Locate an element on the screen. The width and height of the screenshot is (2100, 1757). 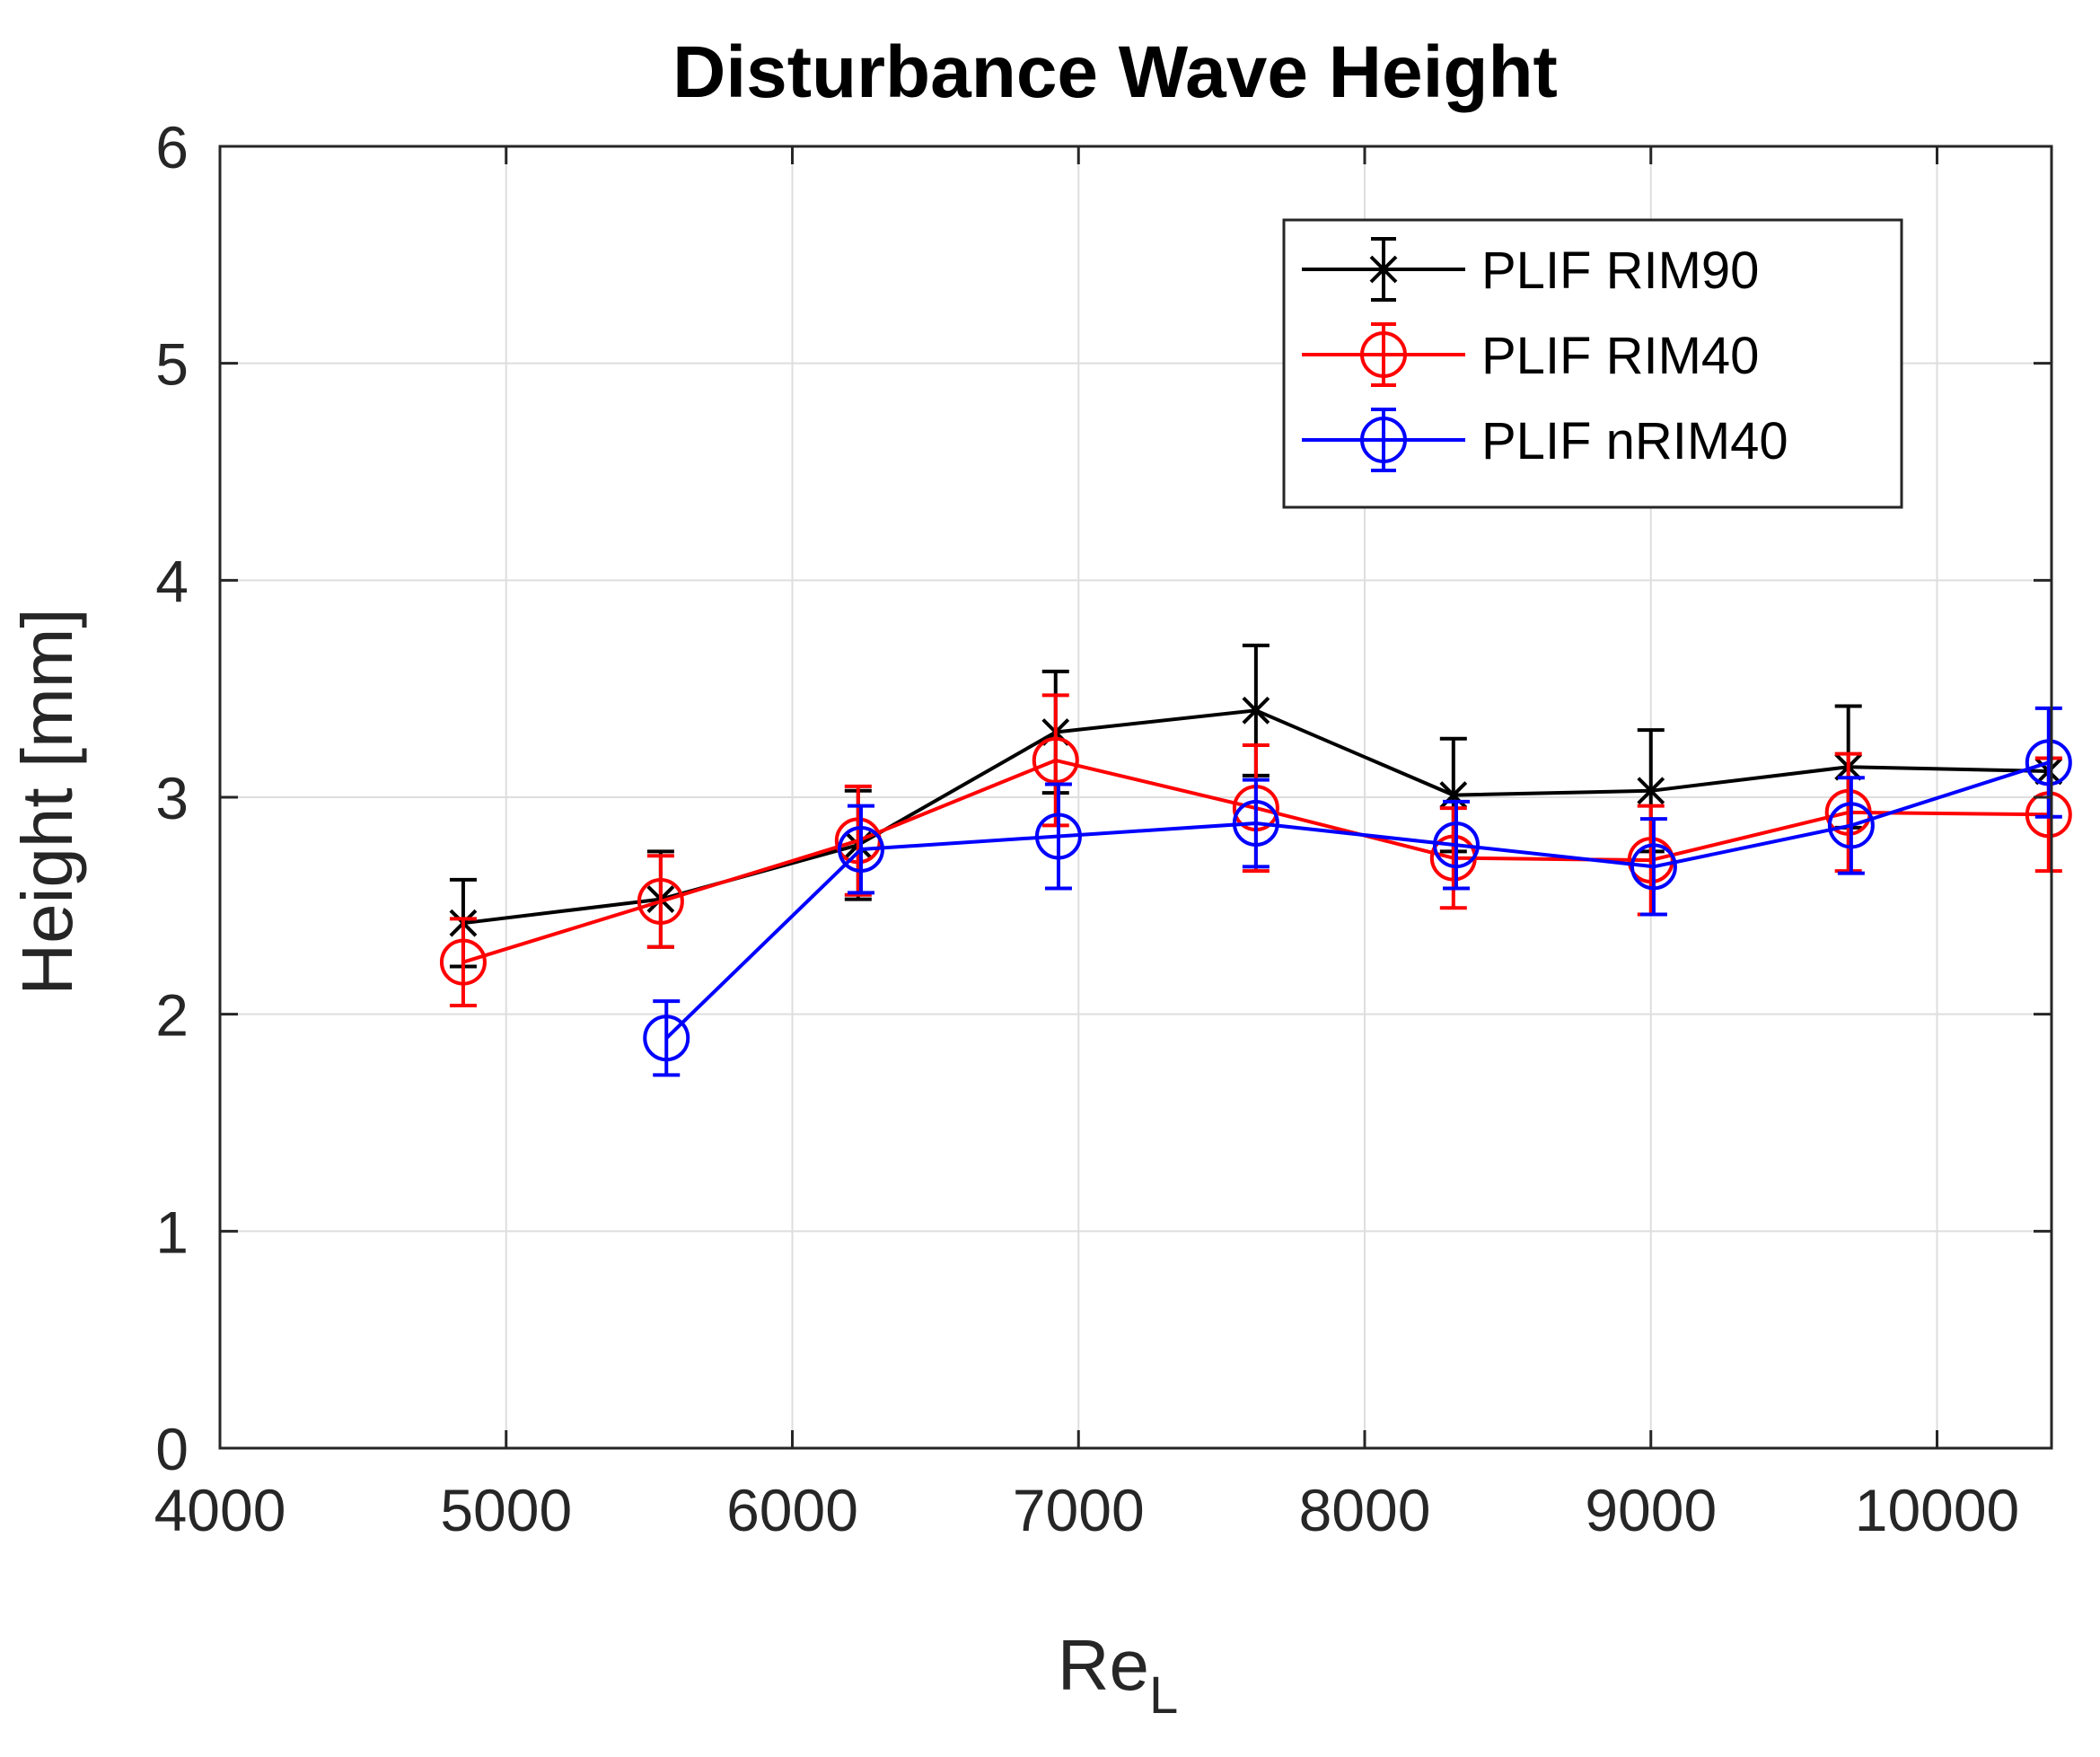
y-tick-label: 6 is located at coordinates (172, 147).